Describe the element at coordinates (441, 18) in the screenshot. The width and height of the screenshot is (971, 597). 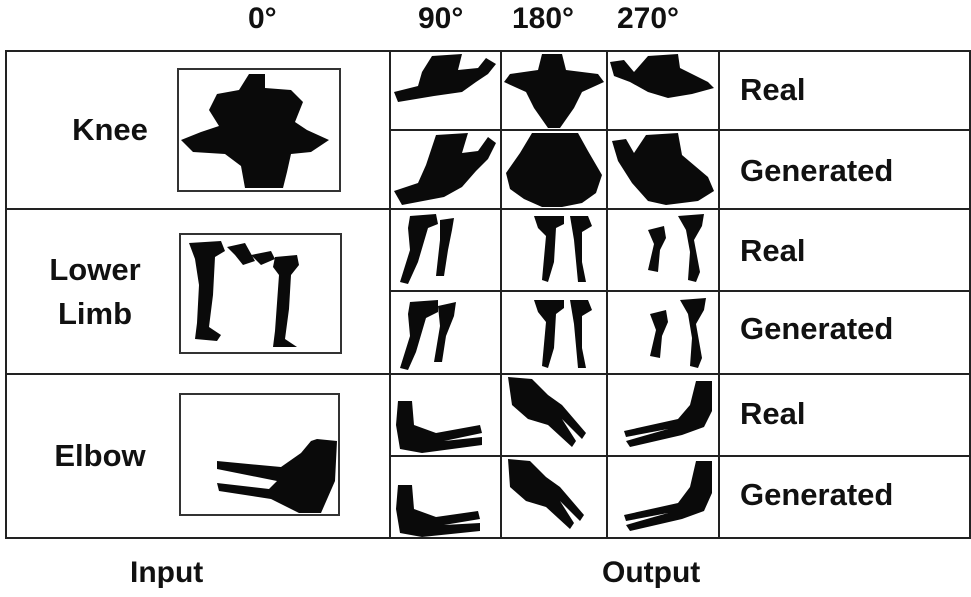
I see `angle-90-header: 90°` at that location.